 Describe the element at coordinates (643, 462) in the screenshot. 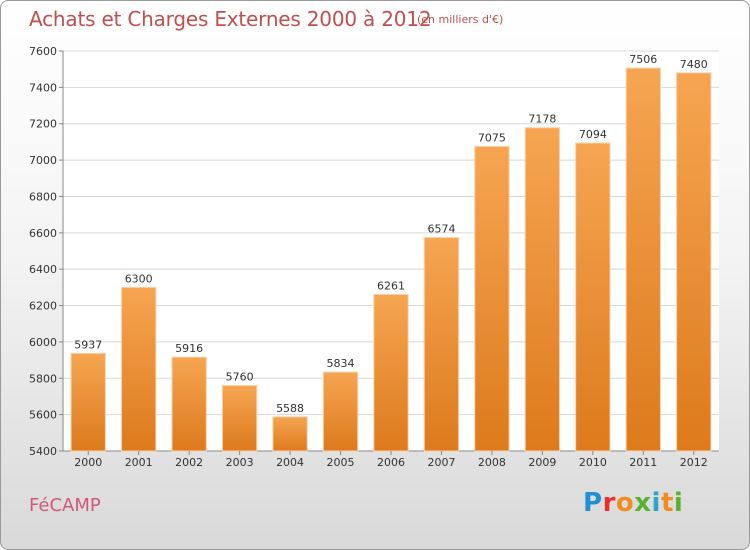

I see `x-tick-label-2011: 2011` at that location.